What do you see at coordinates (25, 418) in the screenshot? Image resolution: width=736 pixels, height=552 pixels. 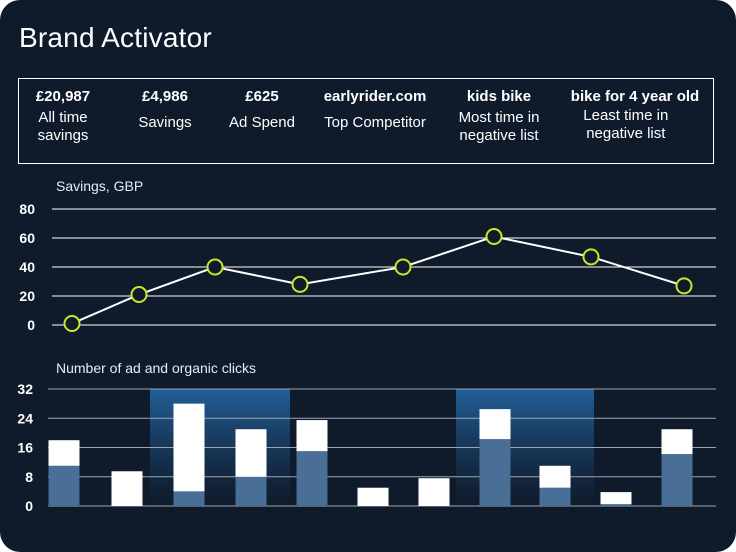 I see `y-tick-label: 24` at bounding box center [25, 418].